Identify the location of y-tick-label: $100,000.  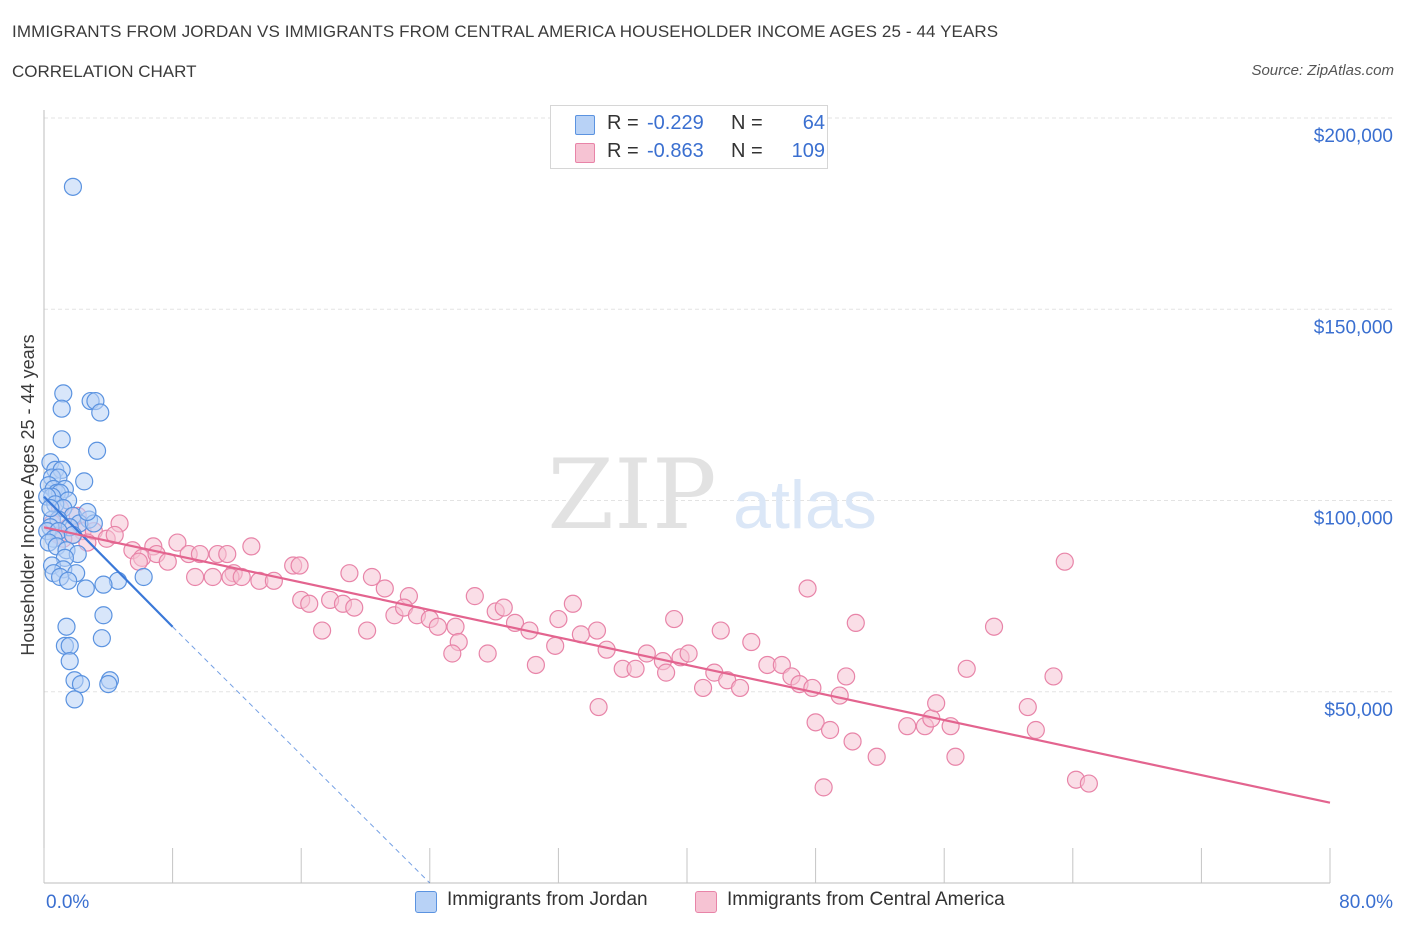
(1353, 519).